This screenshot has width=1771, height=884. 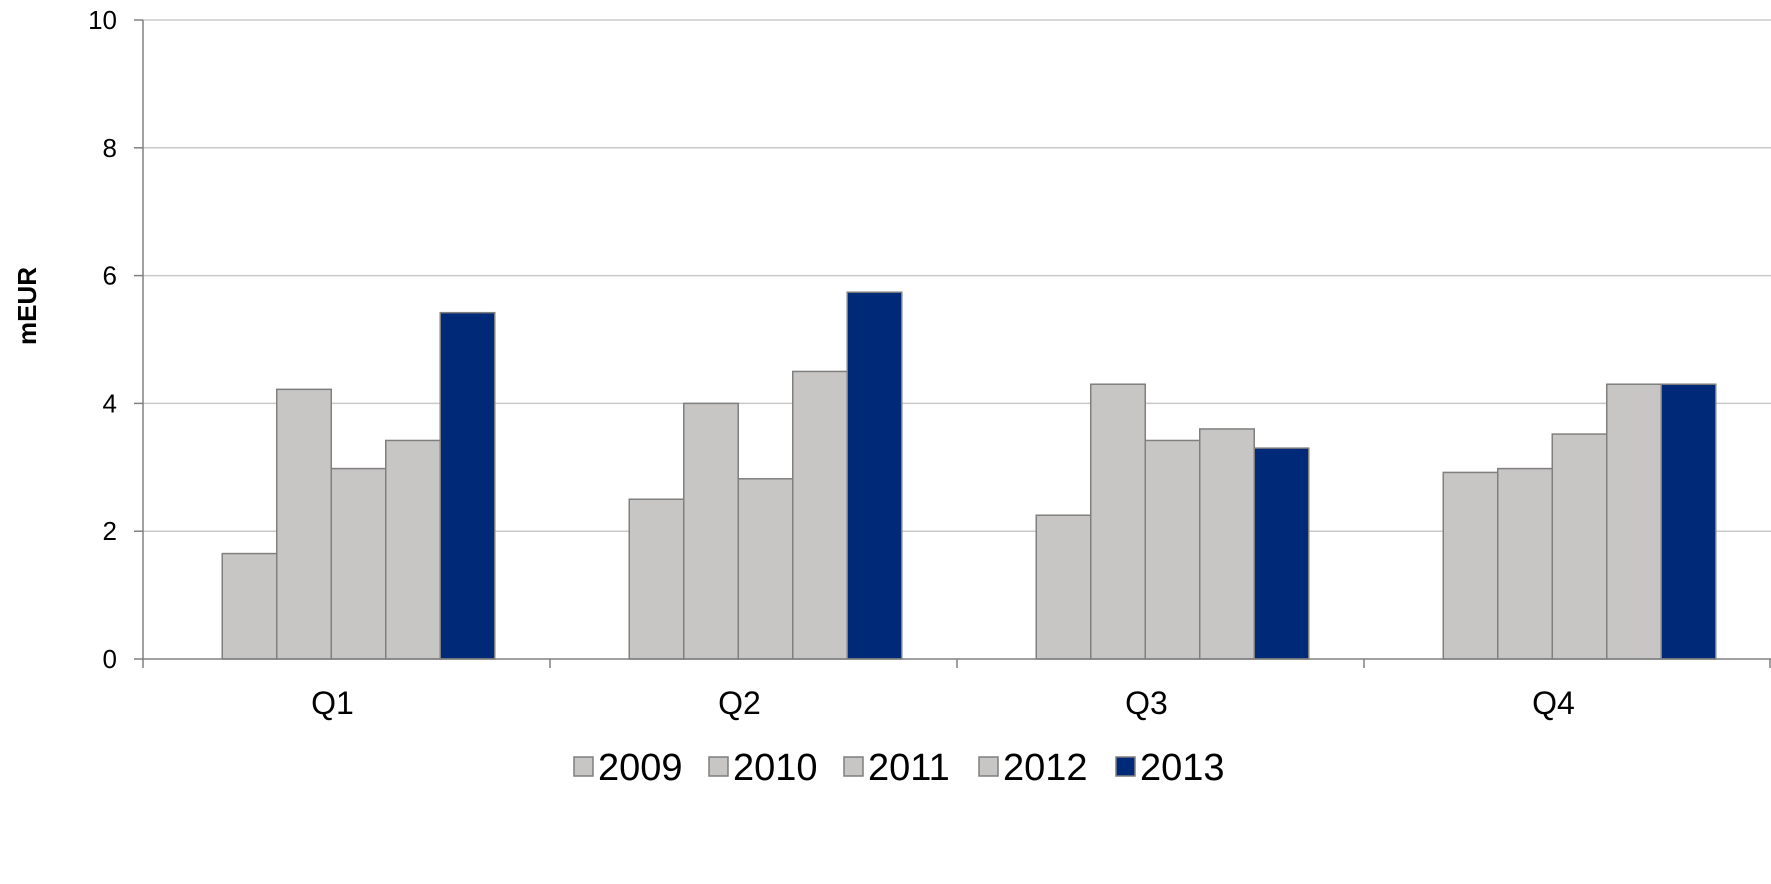 What do you see at coordinates (358, 563) in the screenshot?
I see `bar-q1-2011` at bounding box center [358, 563].